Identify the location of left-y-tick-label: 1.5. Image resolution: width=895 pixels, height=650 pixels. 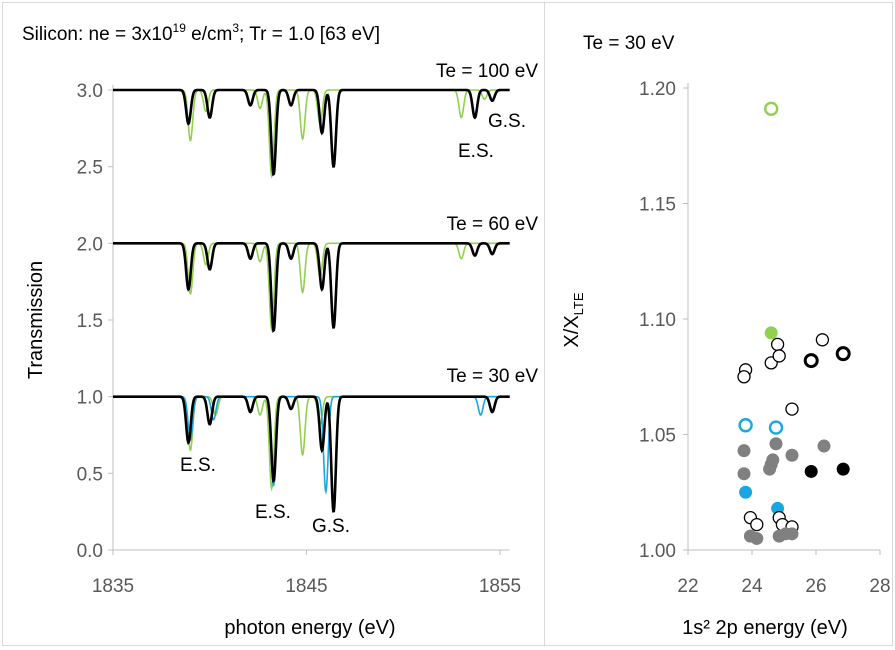
(90, 321).